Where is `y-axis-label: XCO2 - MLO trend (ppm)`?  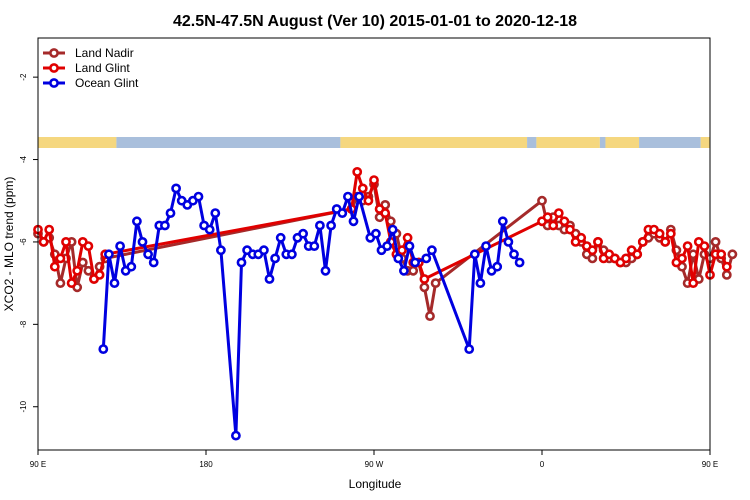 y-axis-label: XCO2 - MLO trend (ppm) is located at coordinates (9, 244).